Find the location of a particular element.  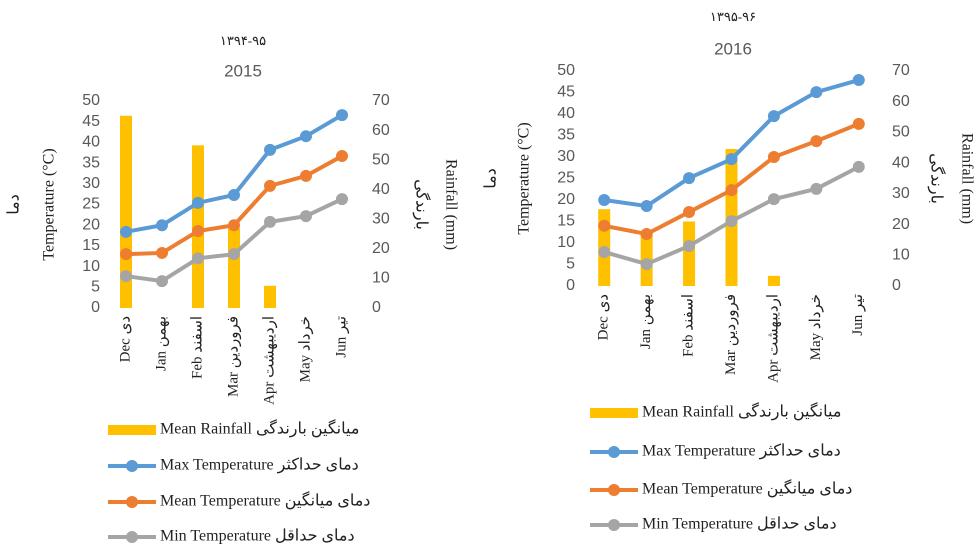

y2-tick-label: 20 is located at coordinates (901, 224).